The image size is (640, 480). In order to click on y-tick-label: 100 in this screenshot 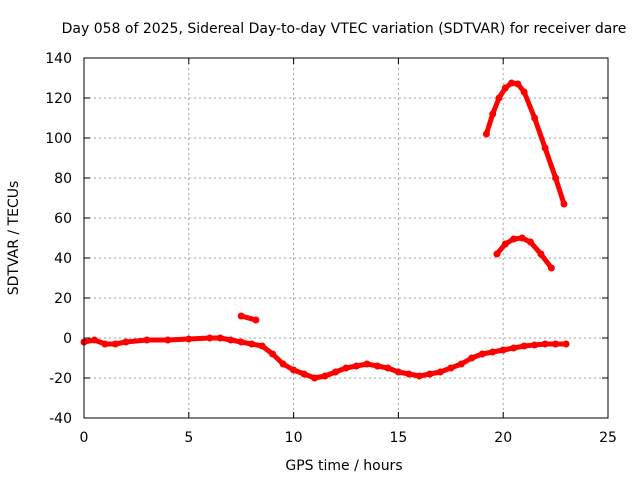, I will do `click(58, 139)`.